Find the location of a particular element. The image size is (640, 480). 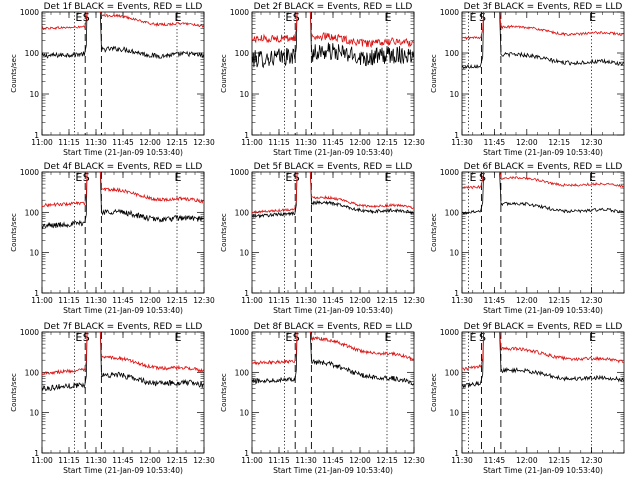

plot-title: Det 4f BLACK = Events, RED = LLD is located at coordinates (123, 167).